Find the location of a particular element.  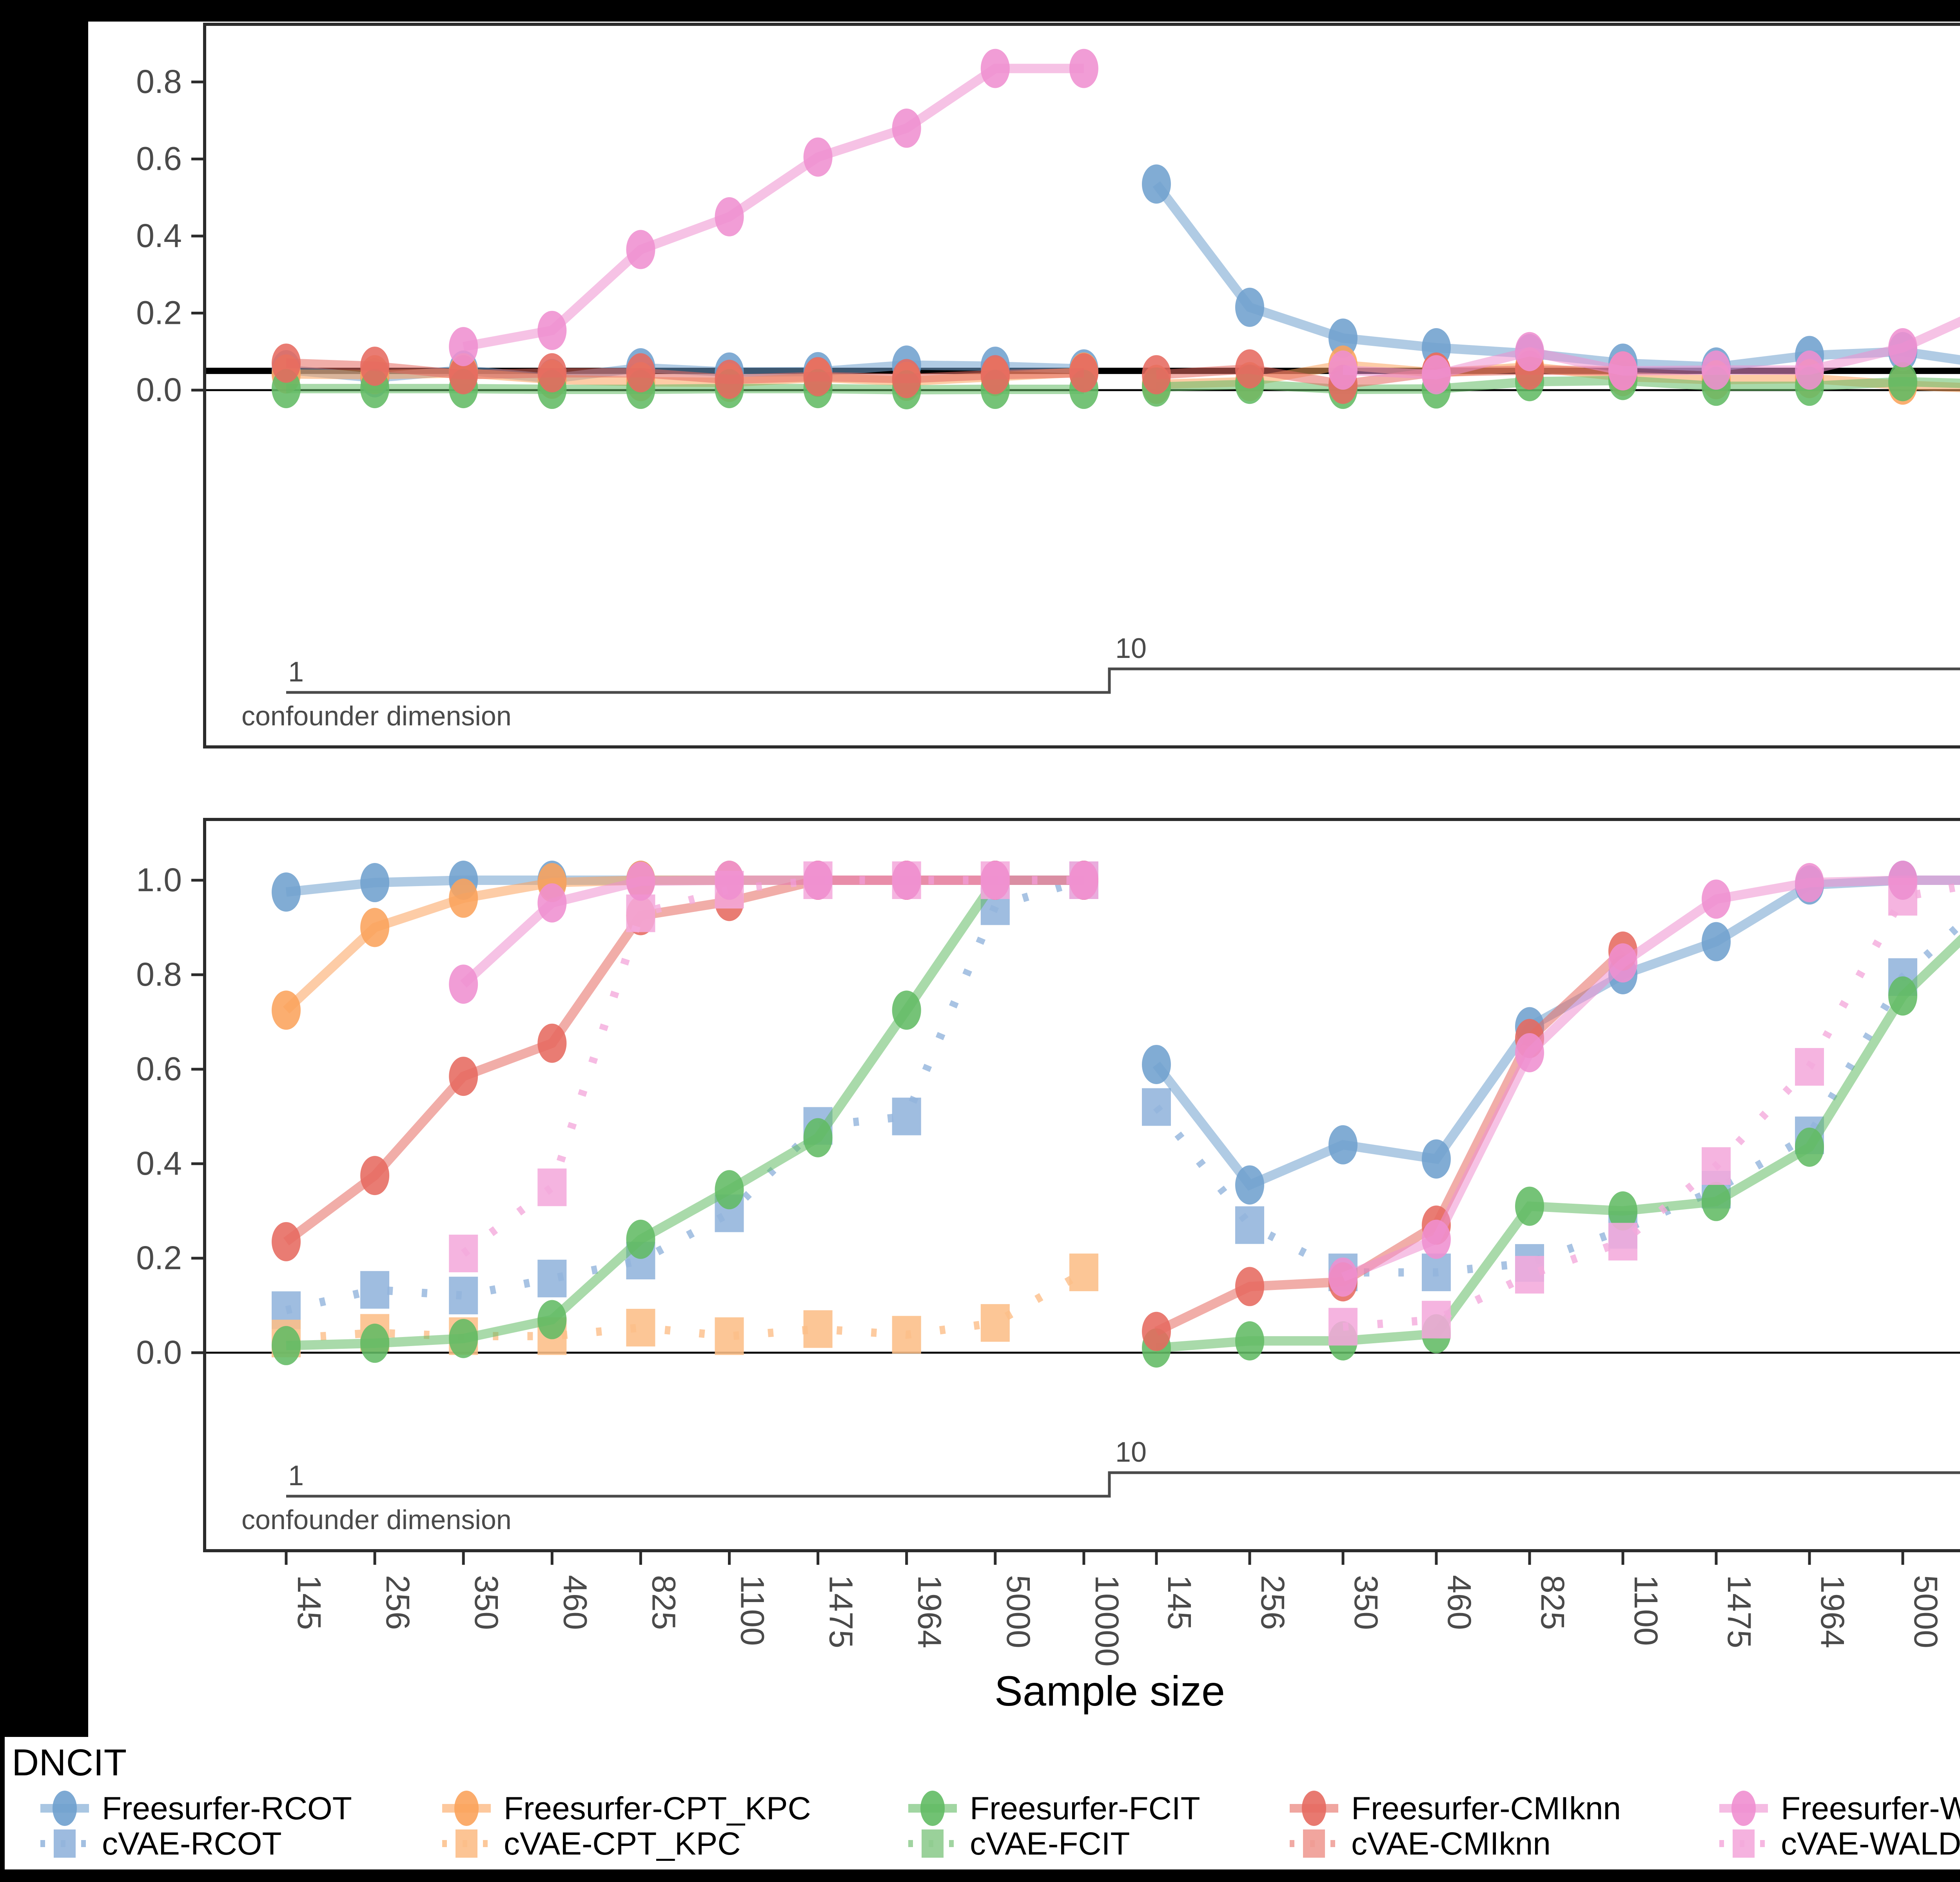

x-tick-label: 460 is located at coordinates (575, 1602).